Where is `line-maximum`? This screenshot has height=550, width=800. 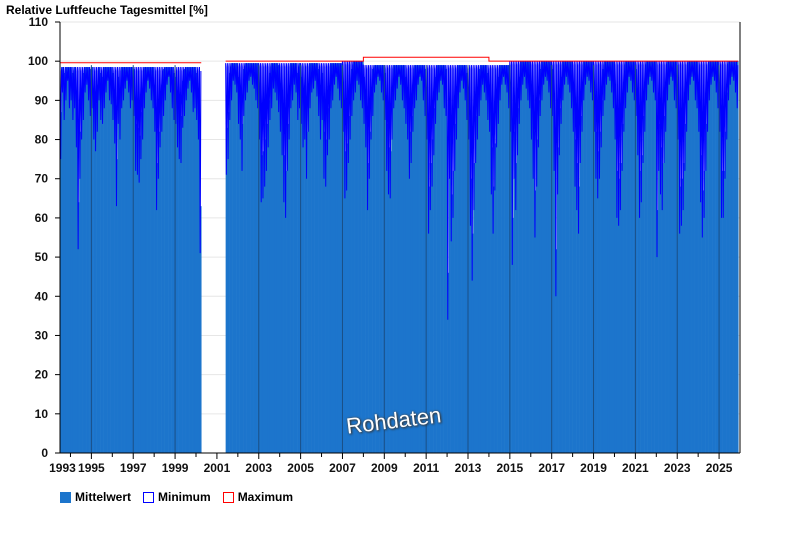
line-maximum is located at coordinates (482, 59).